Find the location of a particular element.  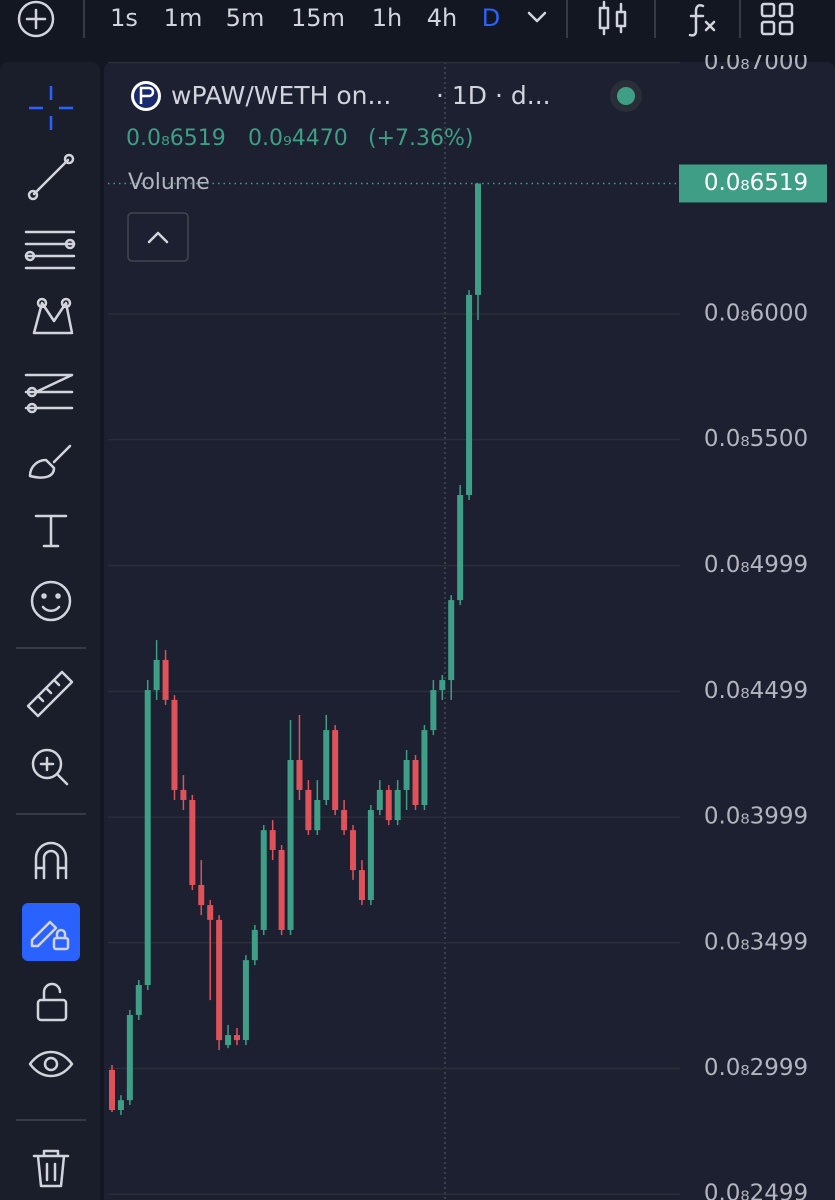

collapse-chevron is located at coordinates (158, 237).